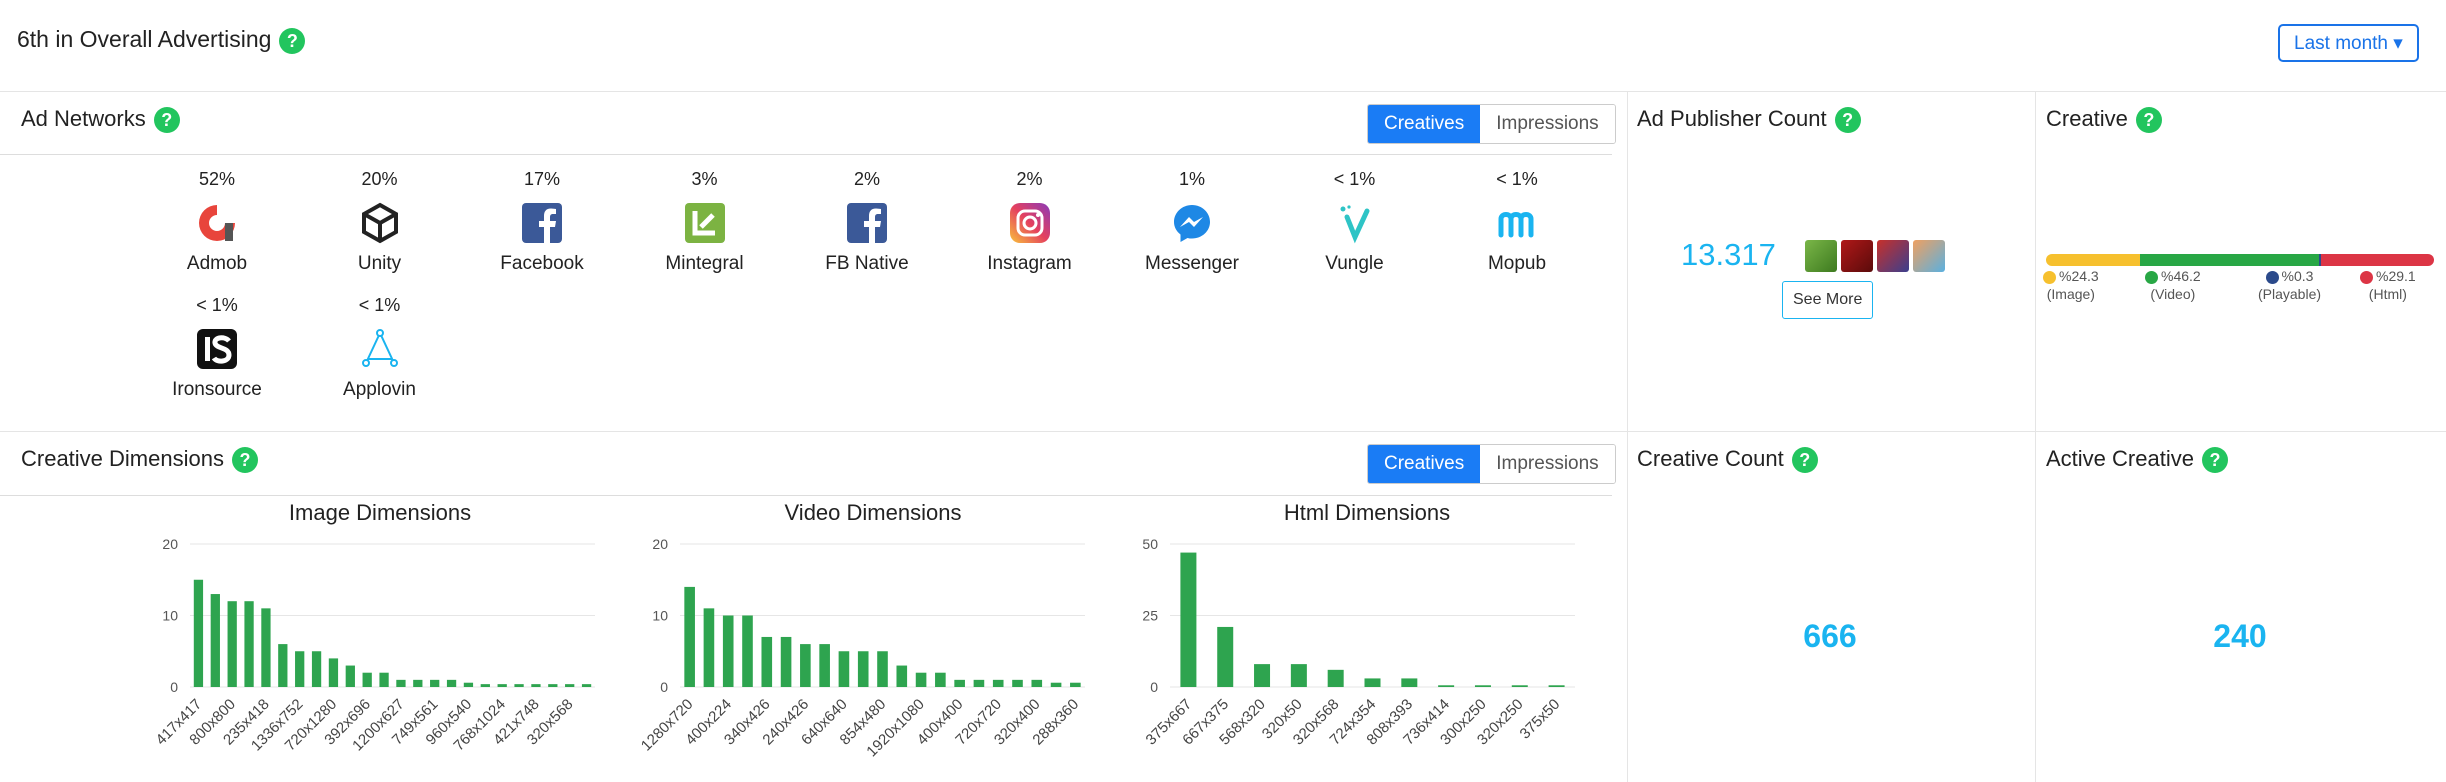 This screenshot has height=782, width=2446. I want to click on see-more-button: See More, so click(1828, 300).